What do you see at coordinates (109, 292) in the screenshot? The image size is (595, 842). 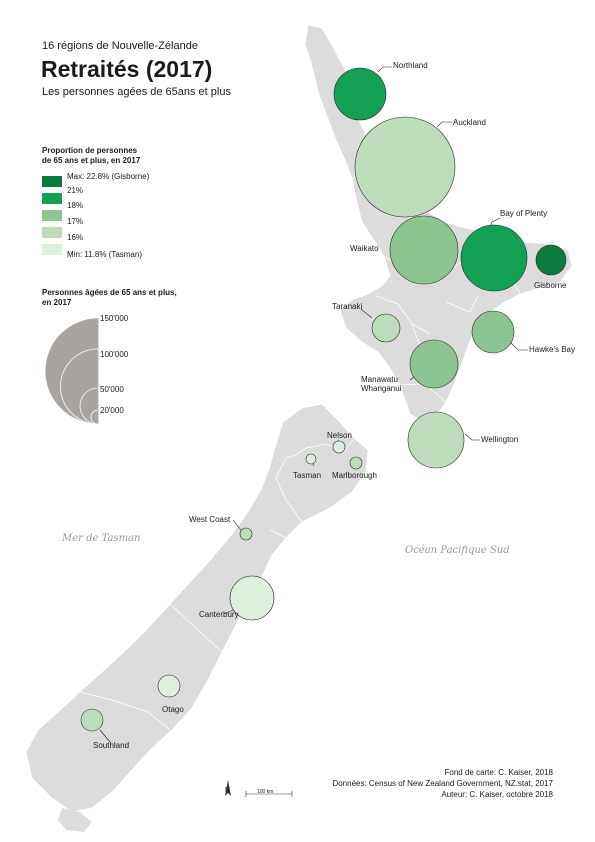 I see `size-legend-title-1: Personnes âgées de 65 ans et plus,` at bounding box center [109, 292].